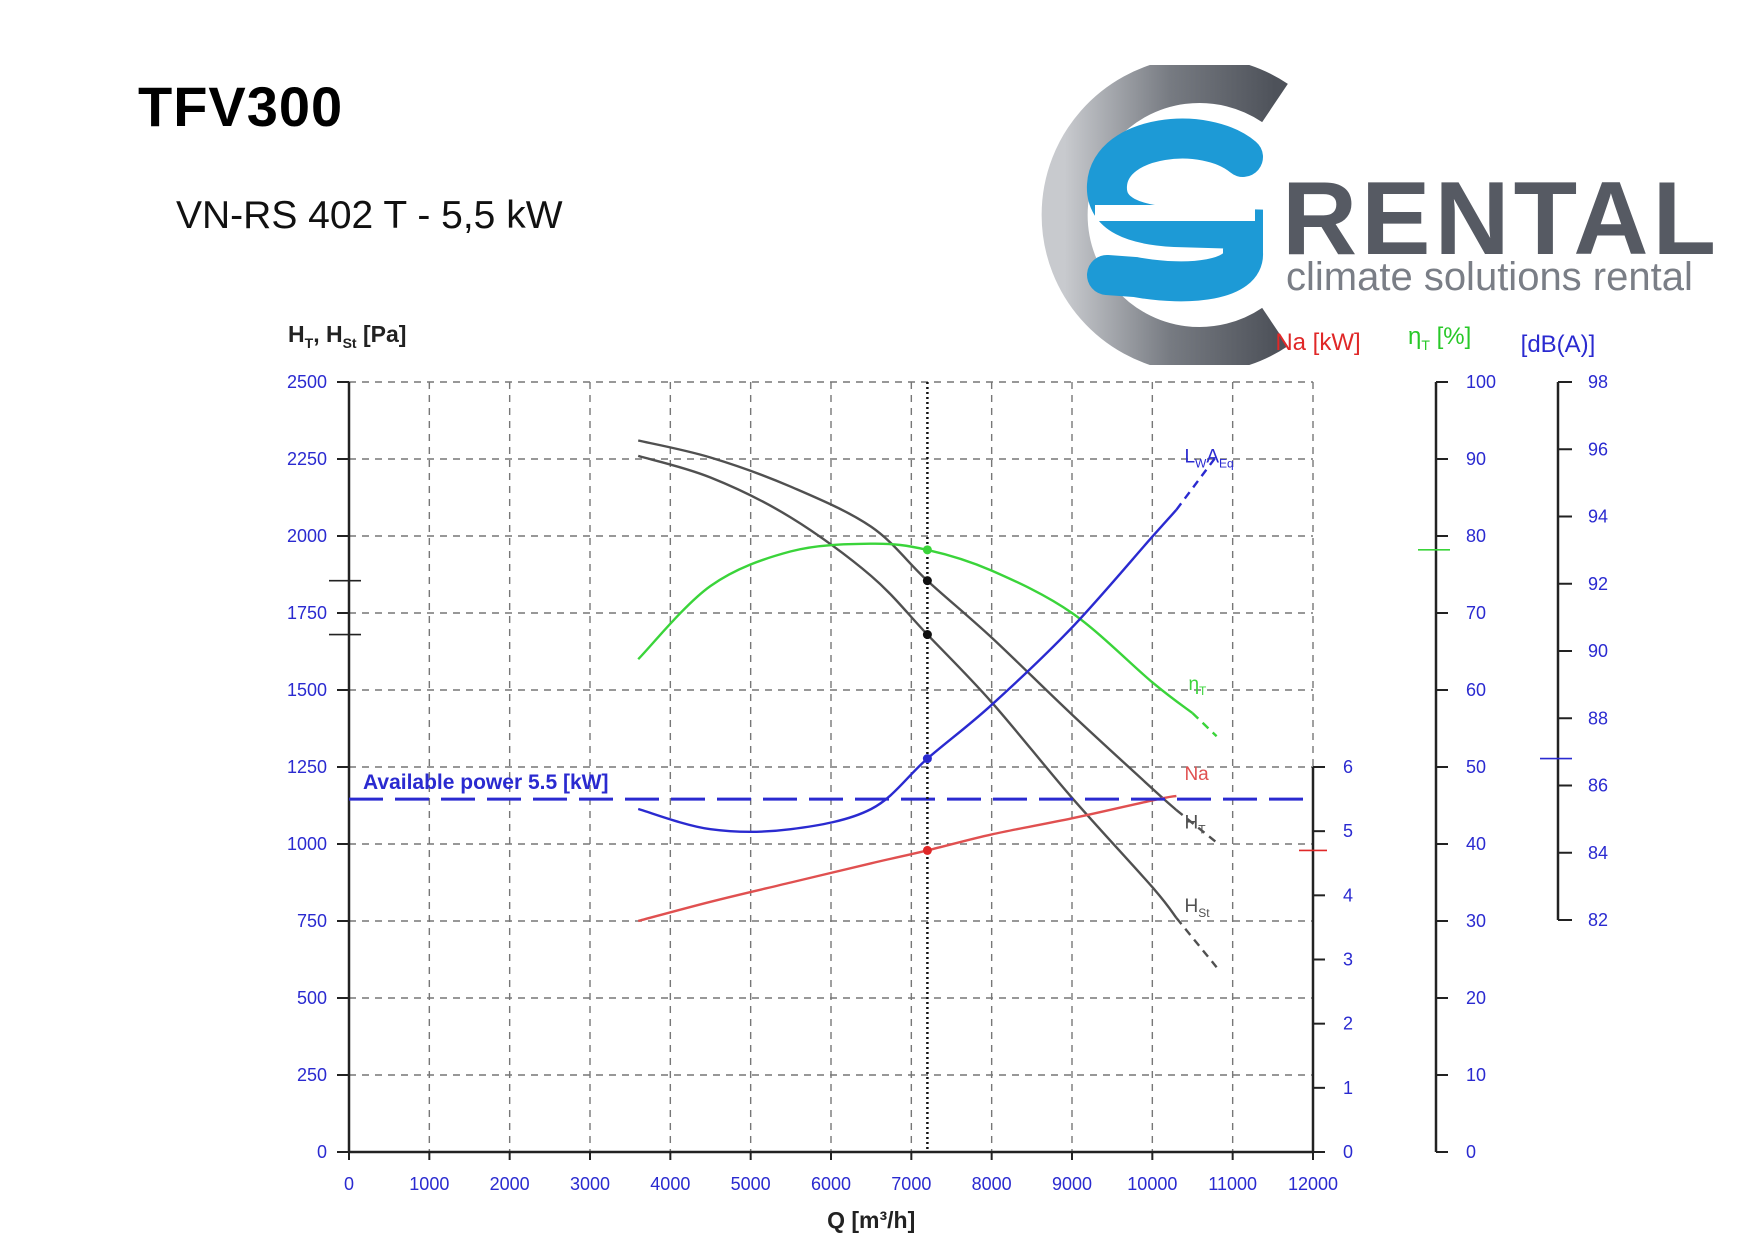  What do you see at coordinates (871, 1220) in the screenshot?
I see `x-axis-title: Q [m³/h]` at bounding box center [871, 1220].